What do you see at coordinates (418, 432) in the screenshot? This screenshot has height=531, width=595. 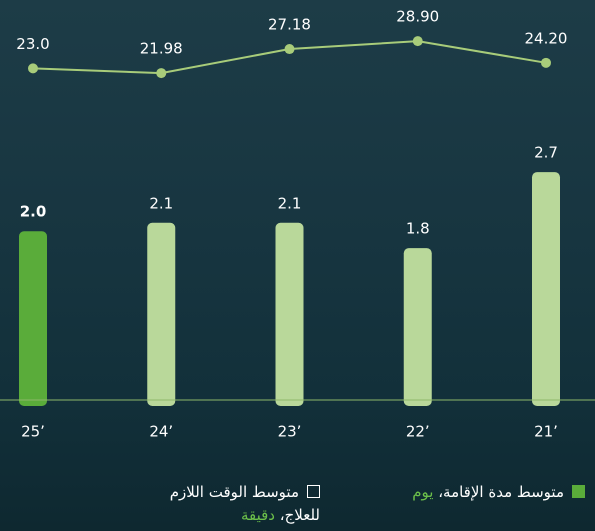 I see `x-tick-label: 22’` at bounding box center [418, 432].